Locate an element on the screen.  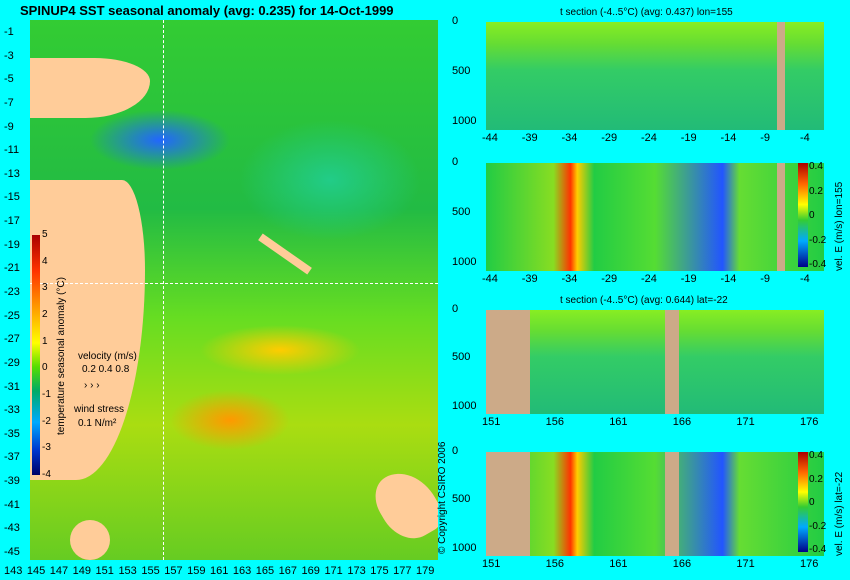
lon-tick-label: 157 is located at coordinates (173, 571).